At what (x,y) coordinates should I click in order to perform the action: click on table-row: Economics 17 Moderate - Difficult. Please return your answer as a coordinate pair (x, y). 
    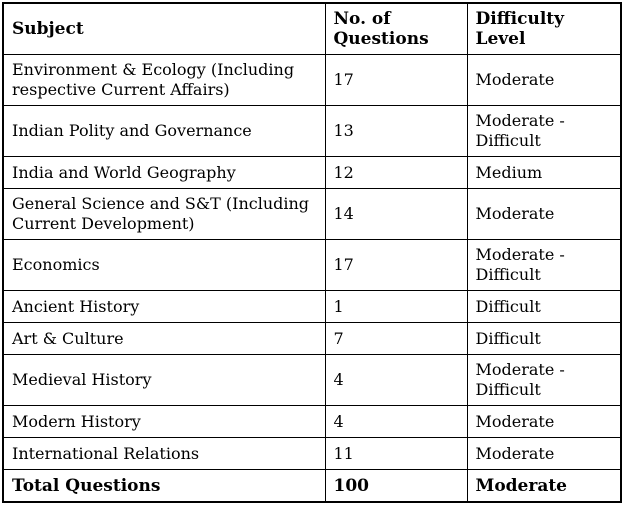
    Looking at the image, I should click on (312, 265).